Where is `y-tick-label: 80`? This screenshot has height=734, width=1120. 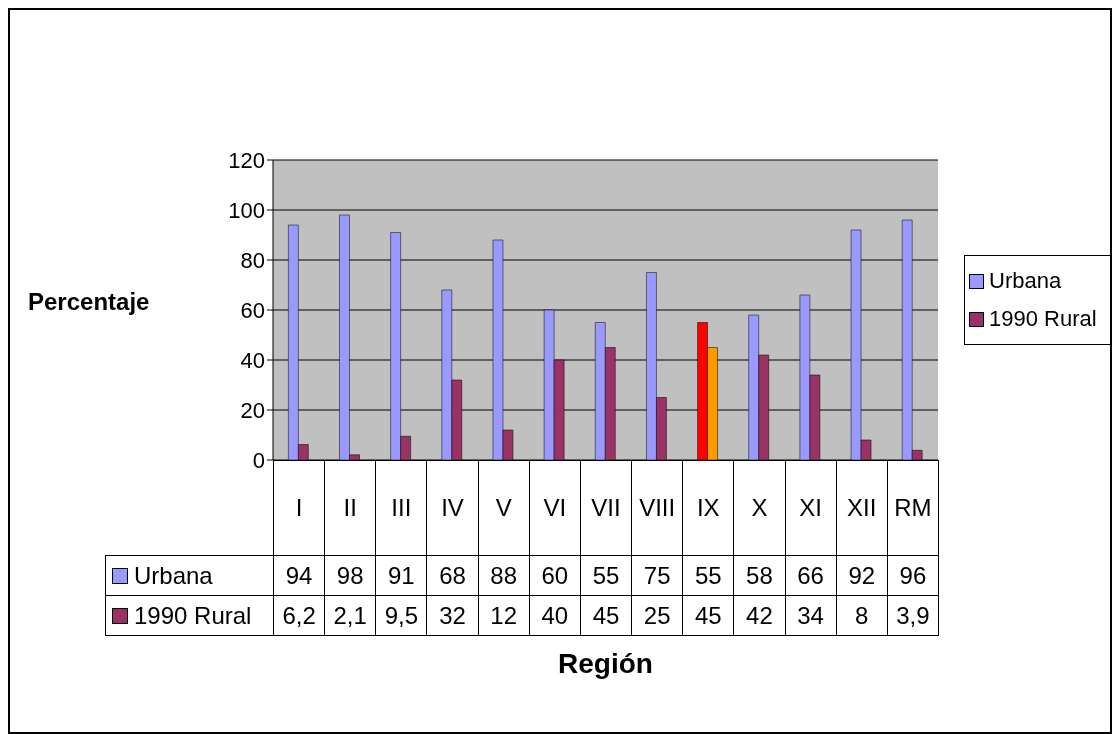
y-tick-label: 80 is located at coordinates (252, 260).